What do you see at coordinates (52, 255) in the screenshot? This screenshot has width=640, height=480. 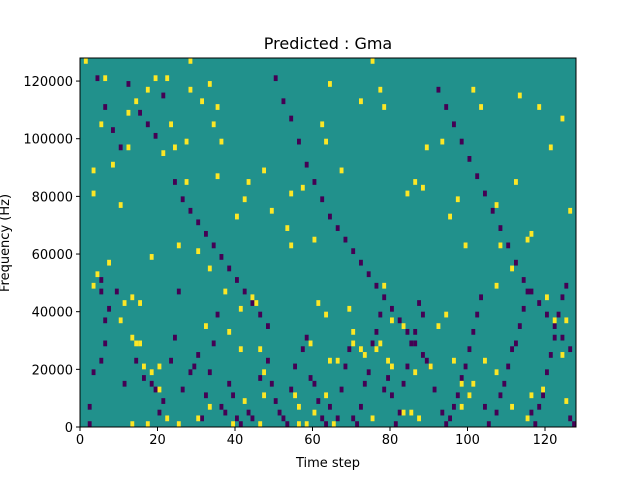 I see `y-tick-label: 60000` at bounding box center [52, 255].